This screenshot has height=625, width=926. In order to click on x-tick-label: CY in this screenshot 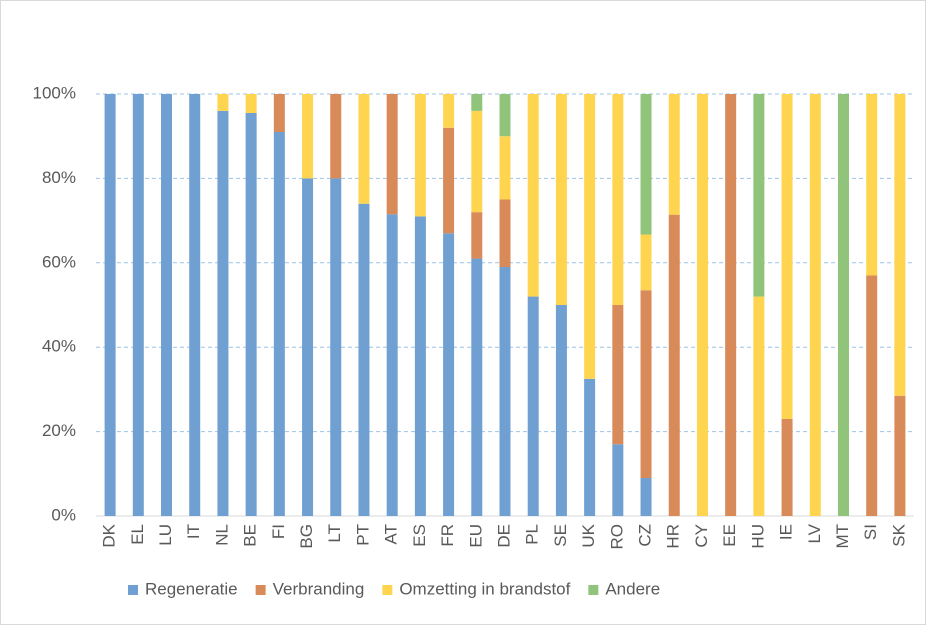, I will do `click(701, 536)`.